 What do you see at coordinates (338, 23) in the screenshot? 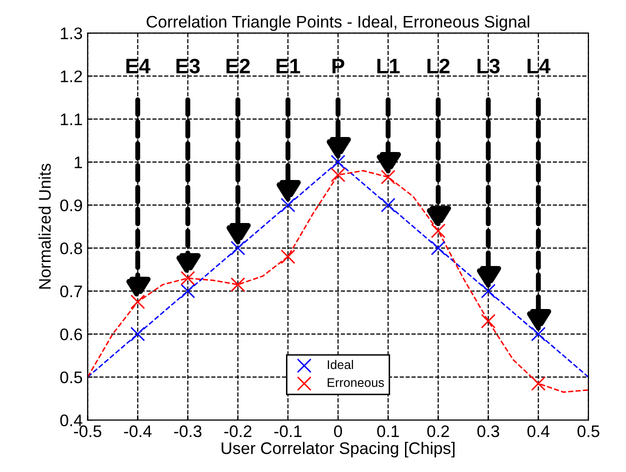
I see `chart-title: Correlation Triangle Points - Ideal, Erroneous Signal` at bounding box center [338, 23].